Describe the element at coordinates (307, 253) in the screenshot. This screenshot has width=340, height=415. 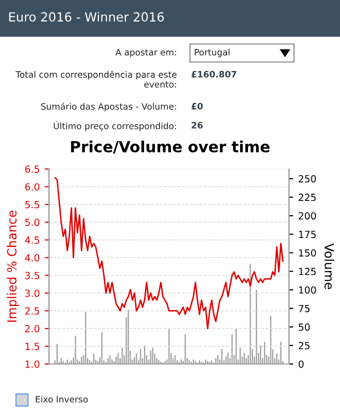
I see `y2-tick-label: 150` at that location.